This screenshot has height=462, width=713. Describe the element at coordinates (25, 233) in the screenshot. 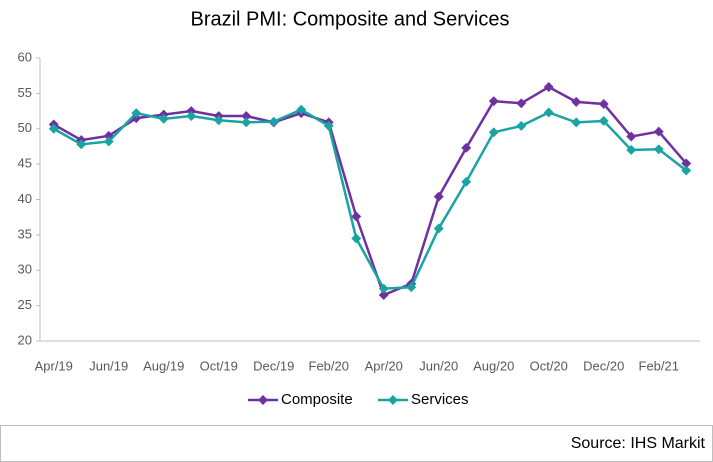

I see `y-tick-label: 35` at that location.